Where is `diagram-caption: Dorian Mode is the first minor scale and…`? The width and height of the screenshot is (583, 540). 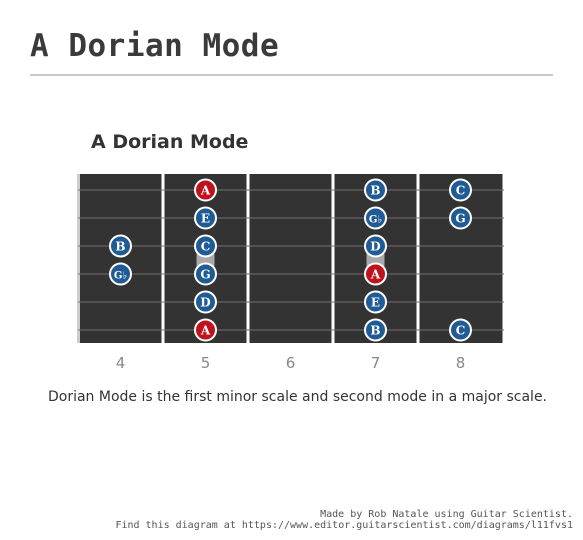 diagram-caption: Dorian Mode is the first minor scale and… is located at coordinates (297, 397).